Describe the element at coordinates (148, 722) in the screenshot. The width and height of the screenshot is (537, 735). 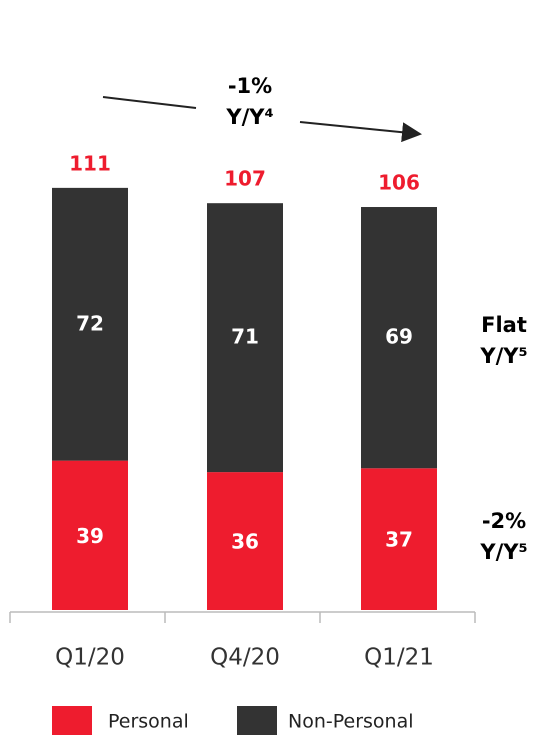
I see `legend-label: Personal` at that location.